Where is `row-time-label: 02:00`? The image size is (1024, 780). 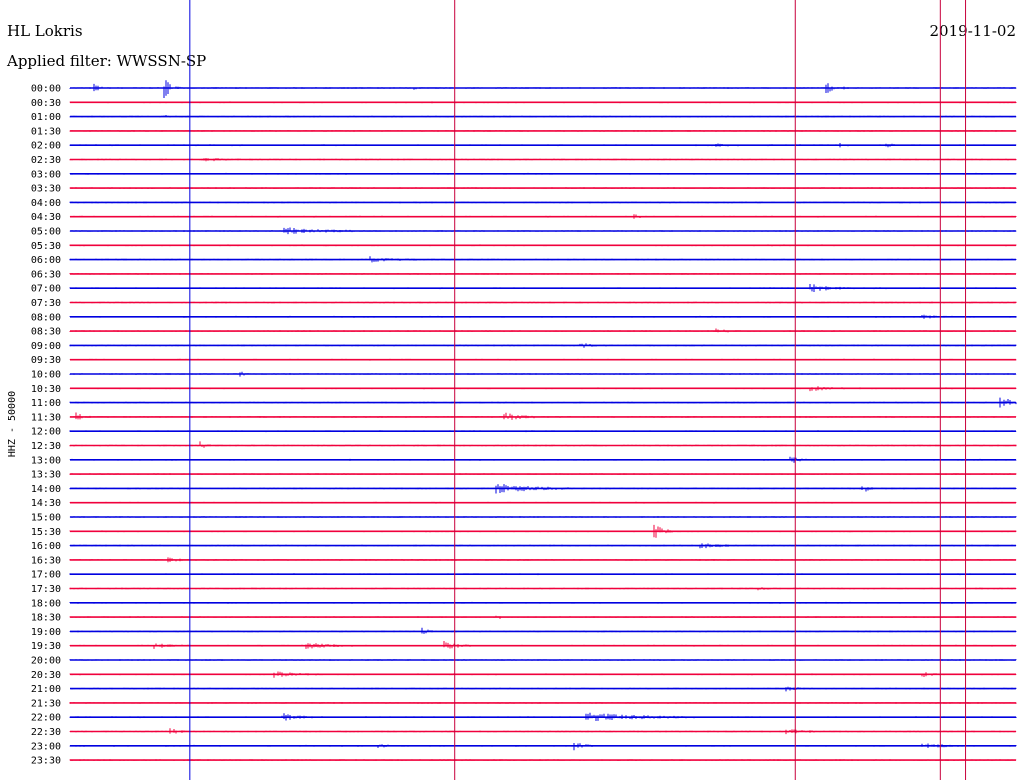 row-time-label: 02:00 is located at coordinates (46, 146).